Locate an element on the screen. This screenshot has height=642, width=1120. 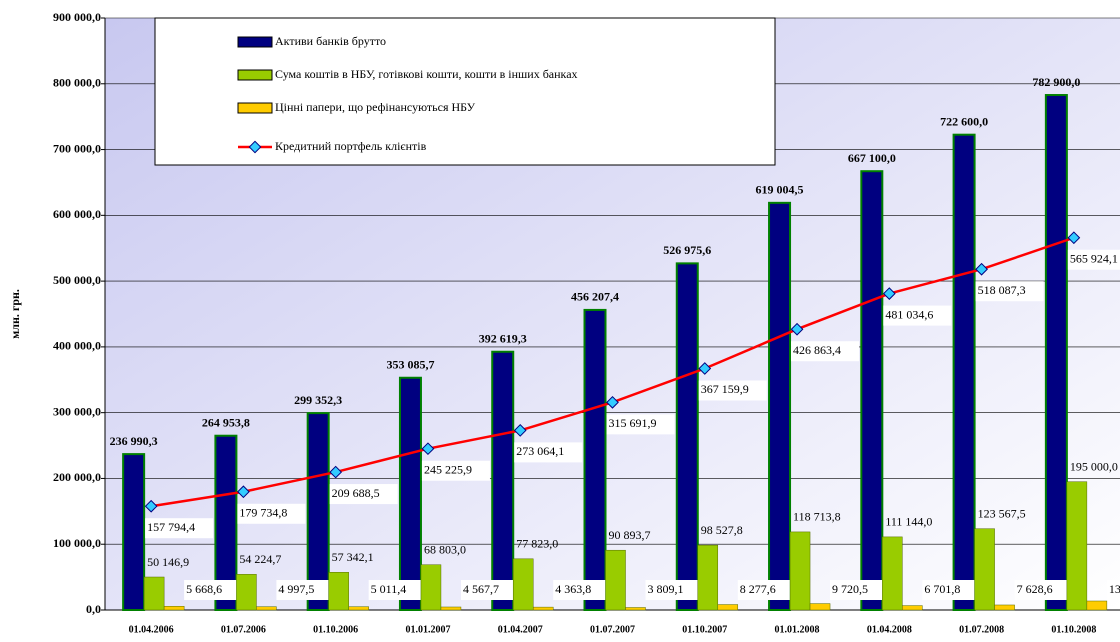
data-label: 299 352,3 is located at coordinates (318, 400).